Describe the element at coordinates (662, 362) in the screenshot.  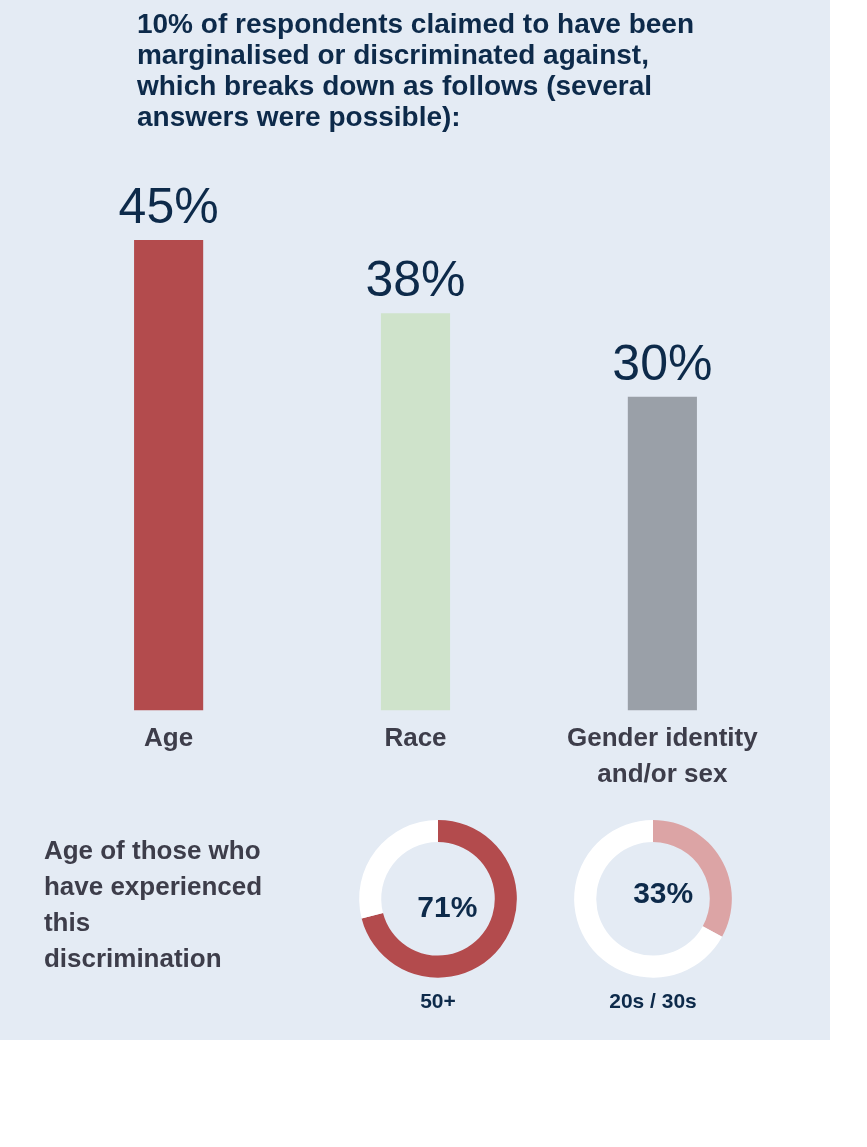
I see `data-label: 30%` at that location.